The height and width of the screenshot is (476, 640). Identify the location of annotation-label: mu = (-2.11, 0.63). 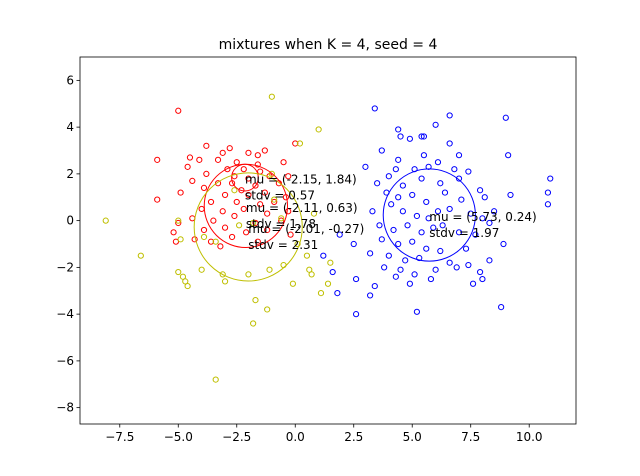
(302, 208).